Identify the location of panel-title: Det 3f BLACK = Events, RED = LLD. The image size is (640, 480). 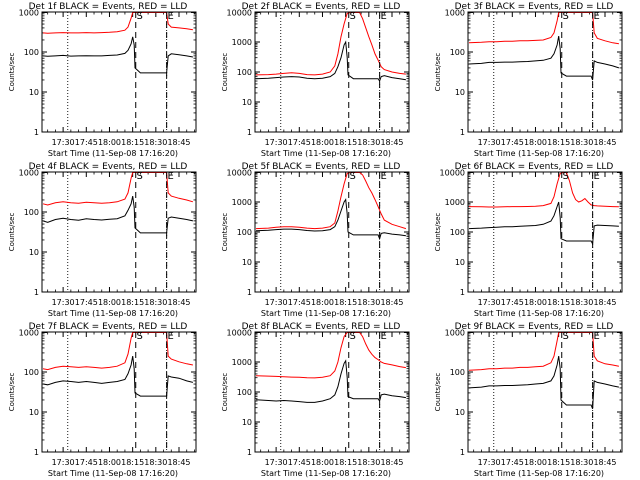
(534, 7).